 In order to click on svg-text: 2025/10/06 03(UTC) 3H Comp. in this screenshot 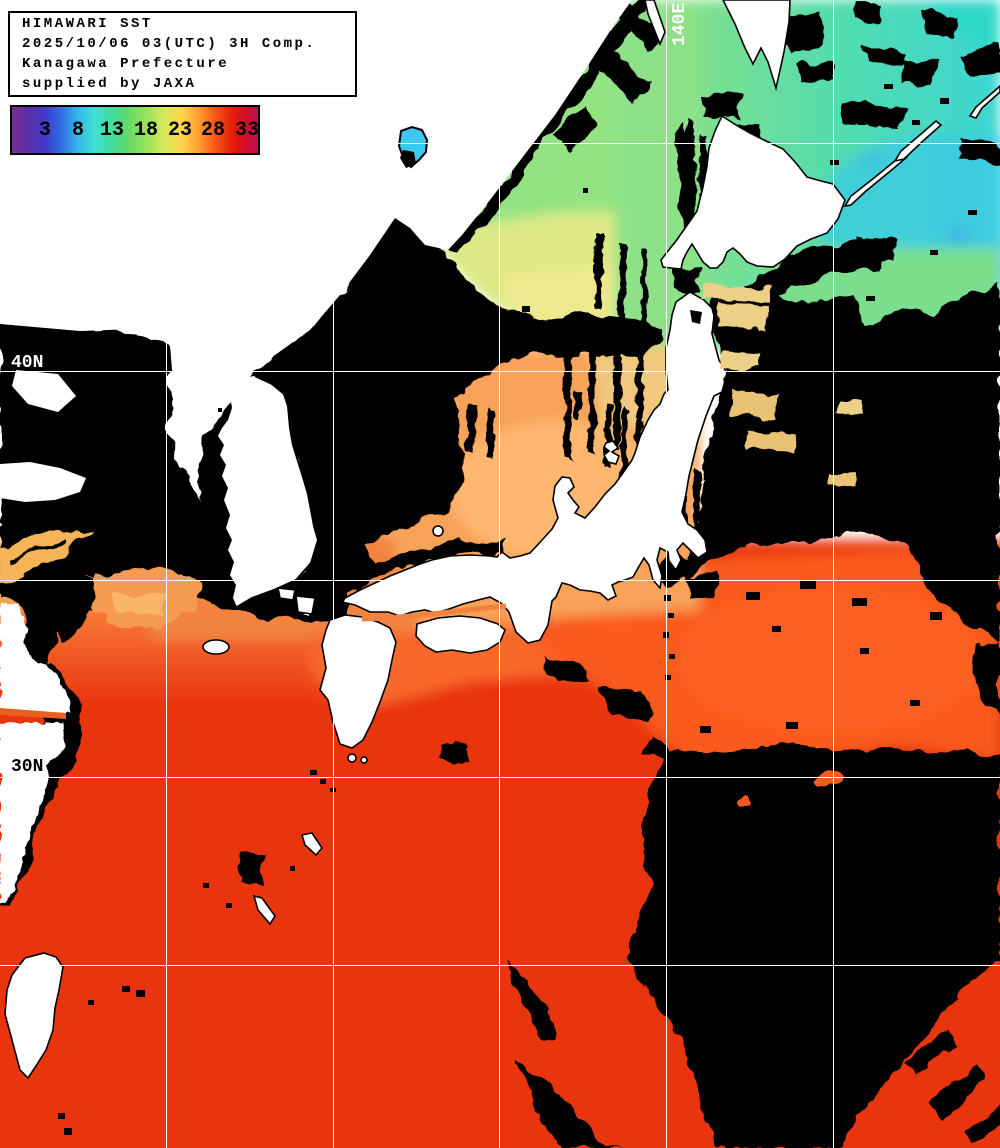, I will do `click(169, 44)`.